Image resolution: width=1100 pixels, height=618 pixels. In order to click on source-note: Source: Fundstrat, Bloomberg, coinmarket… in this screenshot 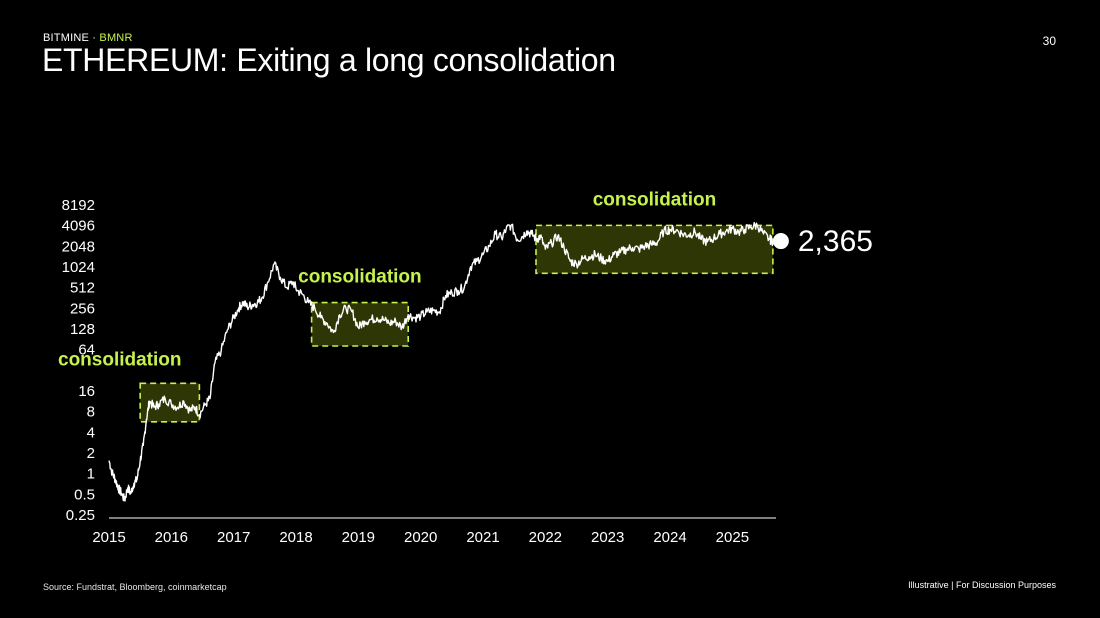, I will do `click(135, 587)`.